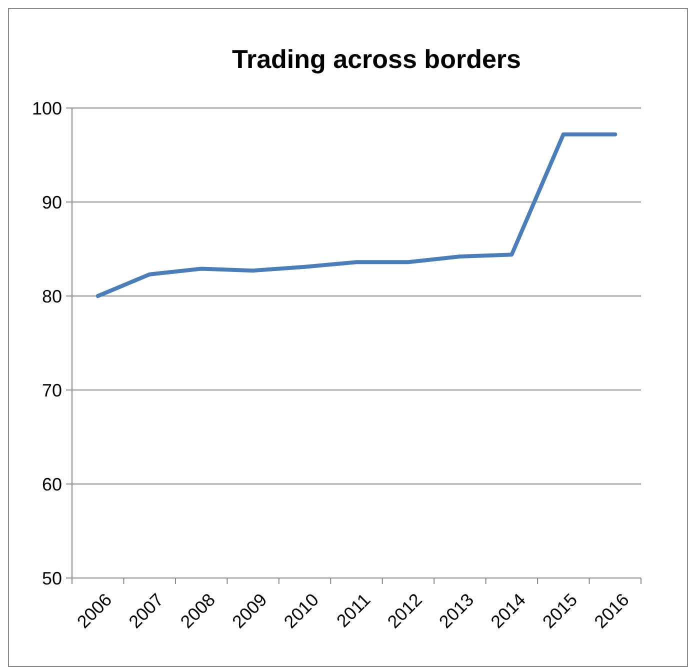 The height and width of the screenshot is (667, 694). I want to click on y-tick-label: 70, so click(52, 390).